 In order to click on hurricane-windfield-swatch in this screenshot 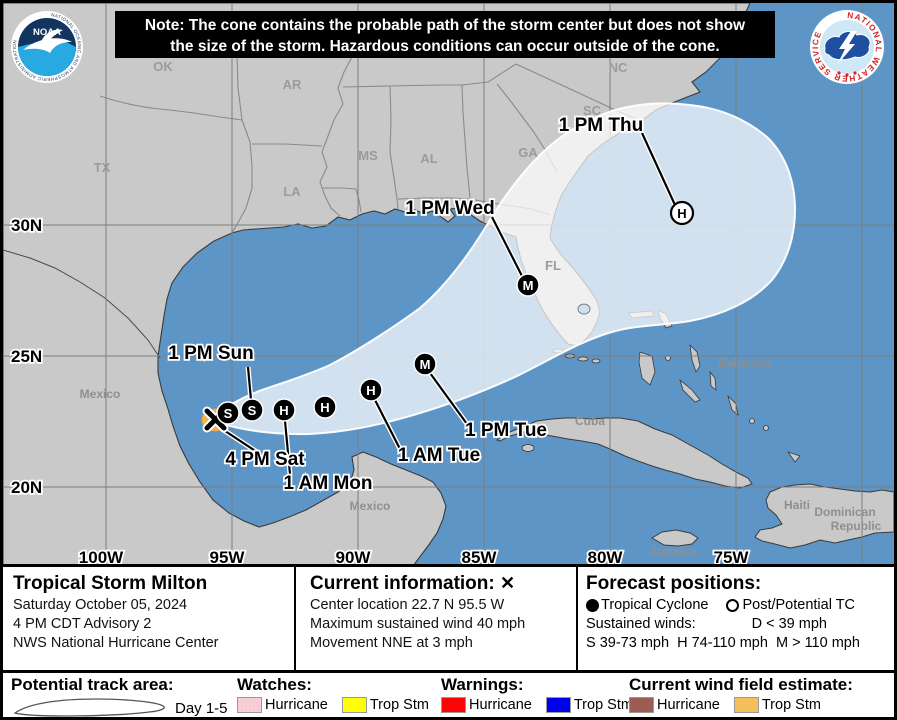, I will do `click(641, 705)`.